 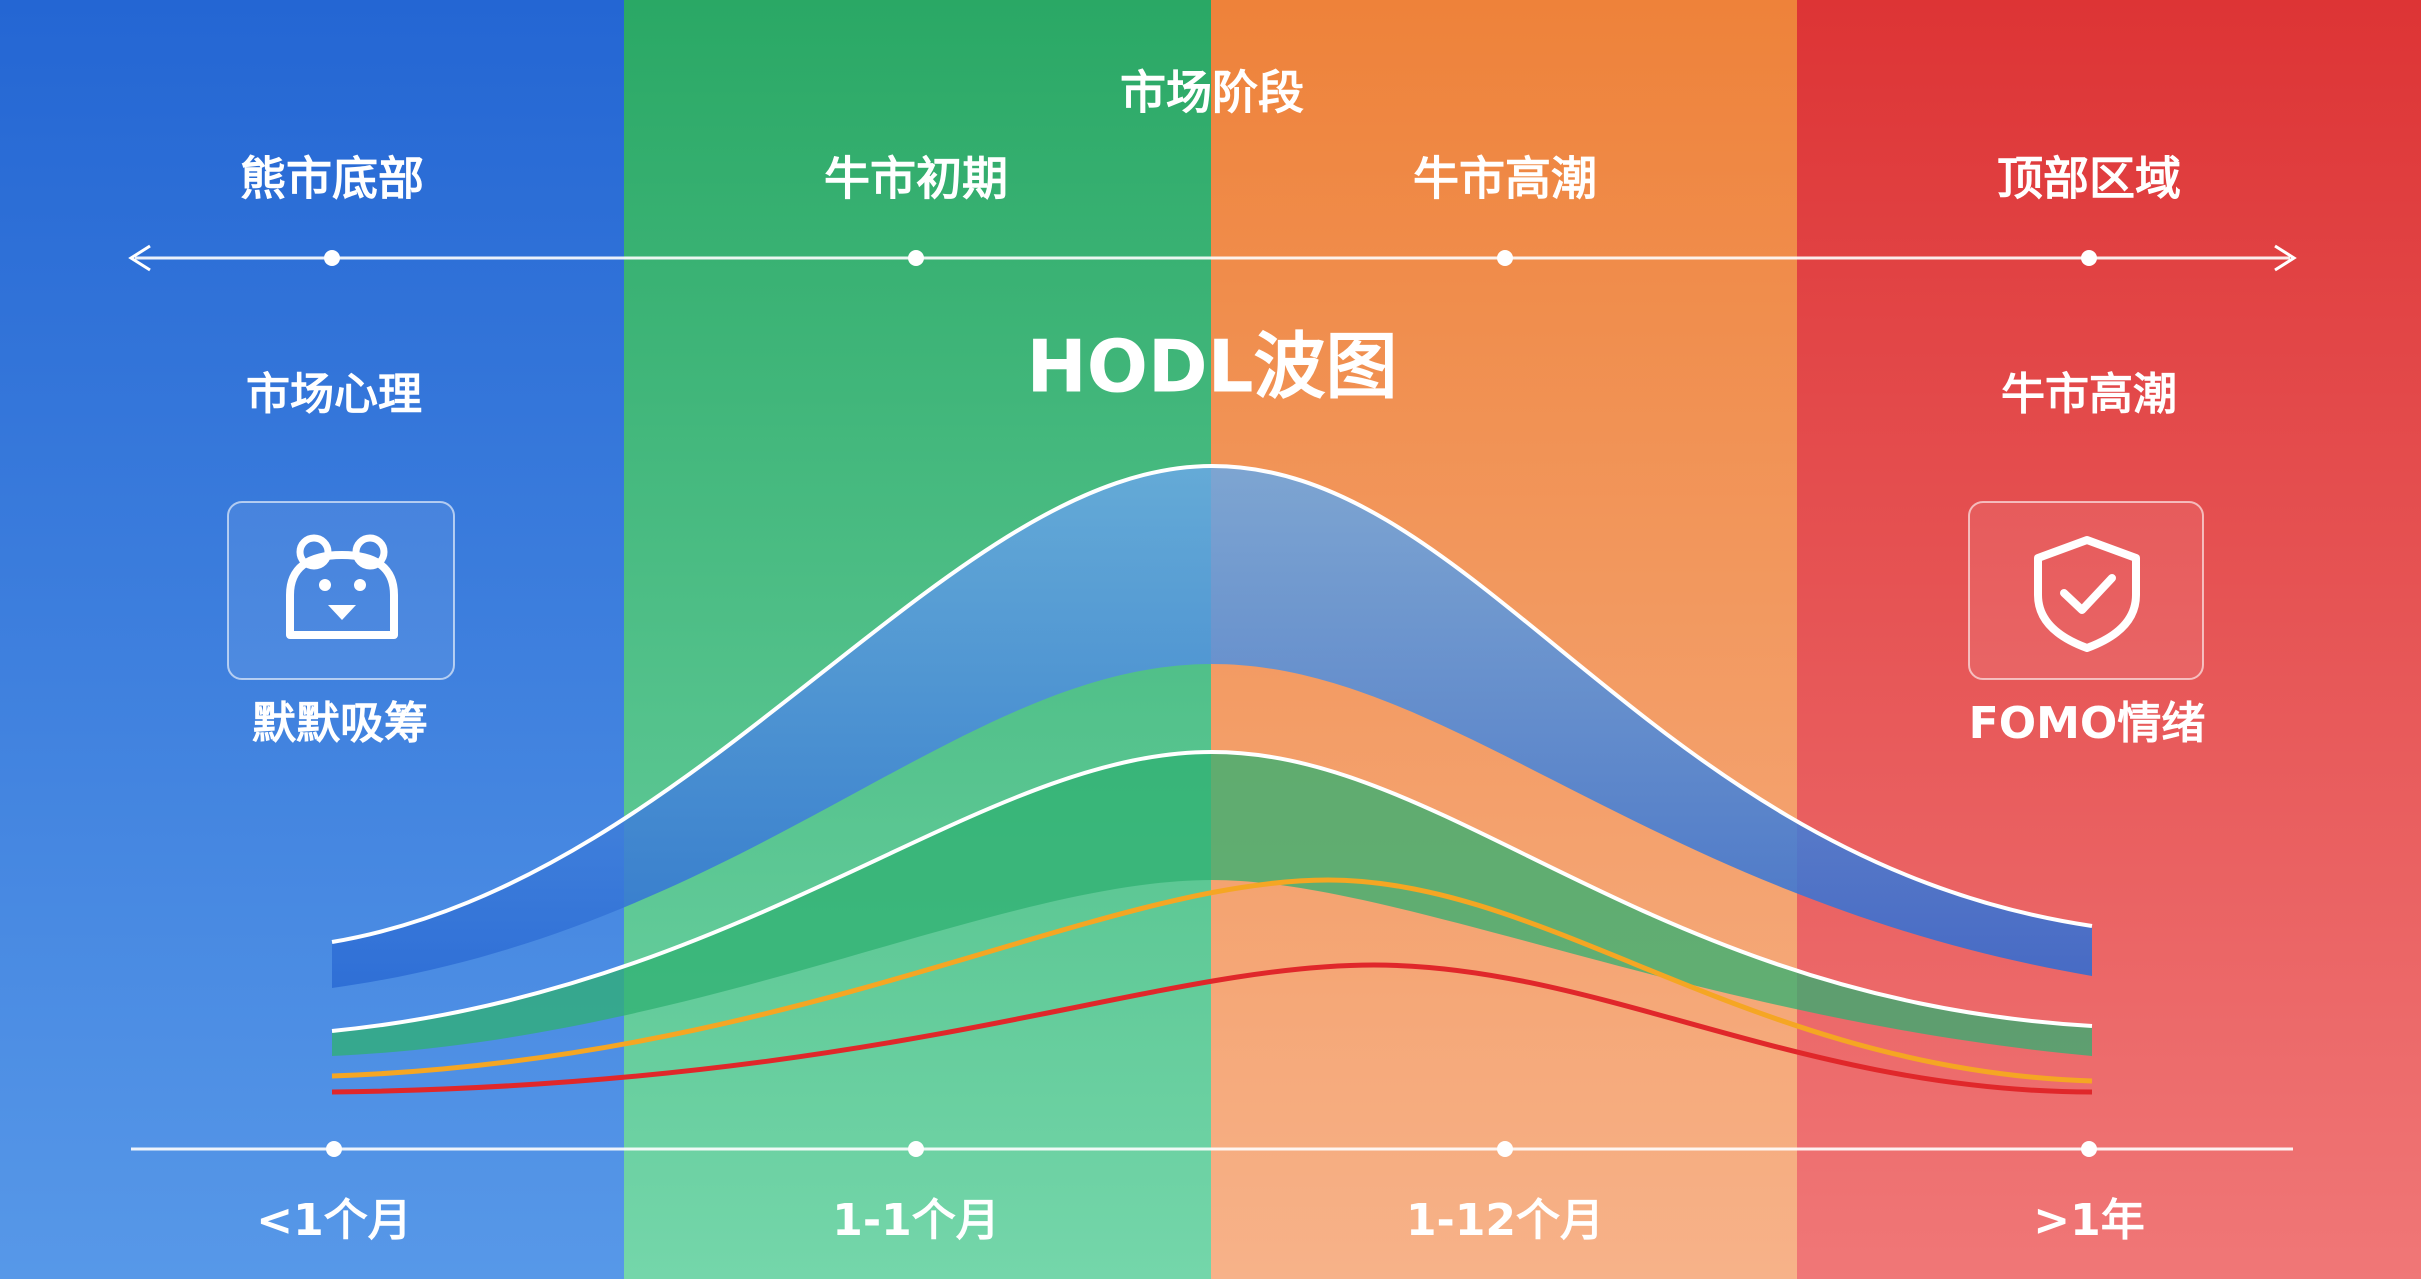 I want to click on age-label: <1个月, so click(x=333, y=1220).